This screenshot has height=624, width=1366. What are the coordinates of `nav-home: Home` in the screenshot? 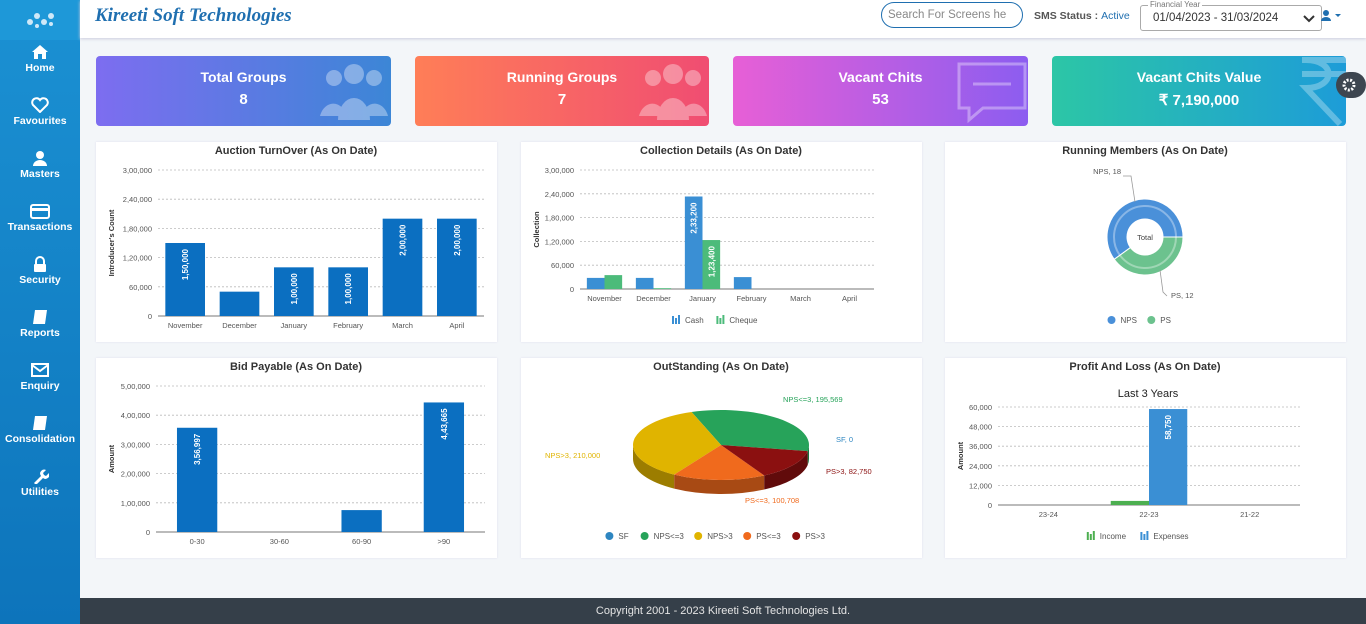 It's located at (40, 68).